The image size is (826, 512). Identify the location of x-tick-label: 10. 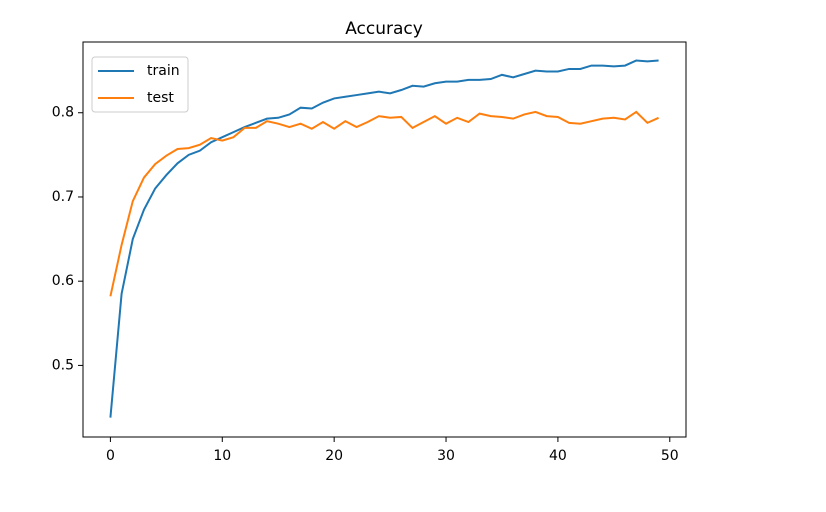
(222, 456).